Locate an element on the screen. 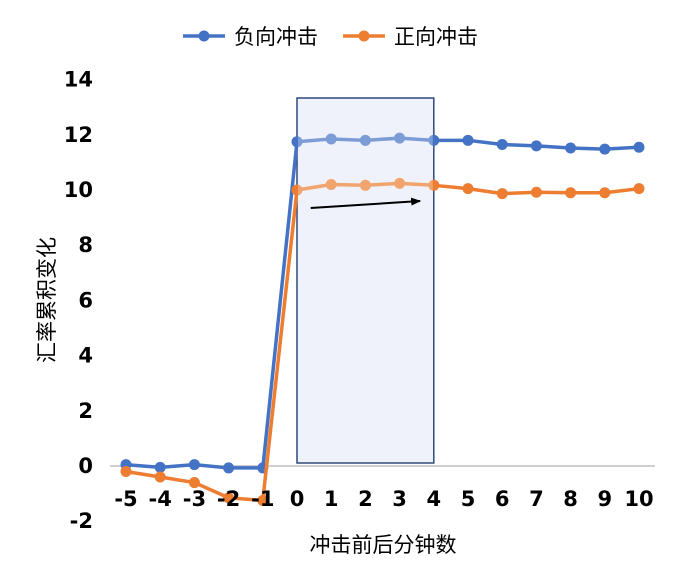 The height and width of the screenshot is (584, 679). x-tick-label: 4 is located at coordinates (433, 499).